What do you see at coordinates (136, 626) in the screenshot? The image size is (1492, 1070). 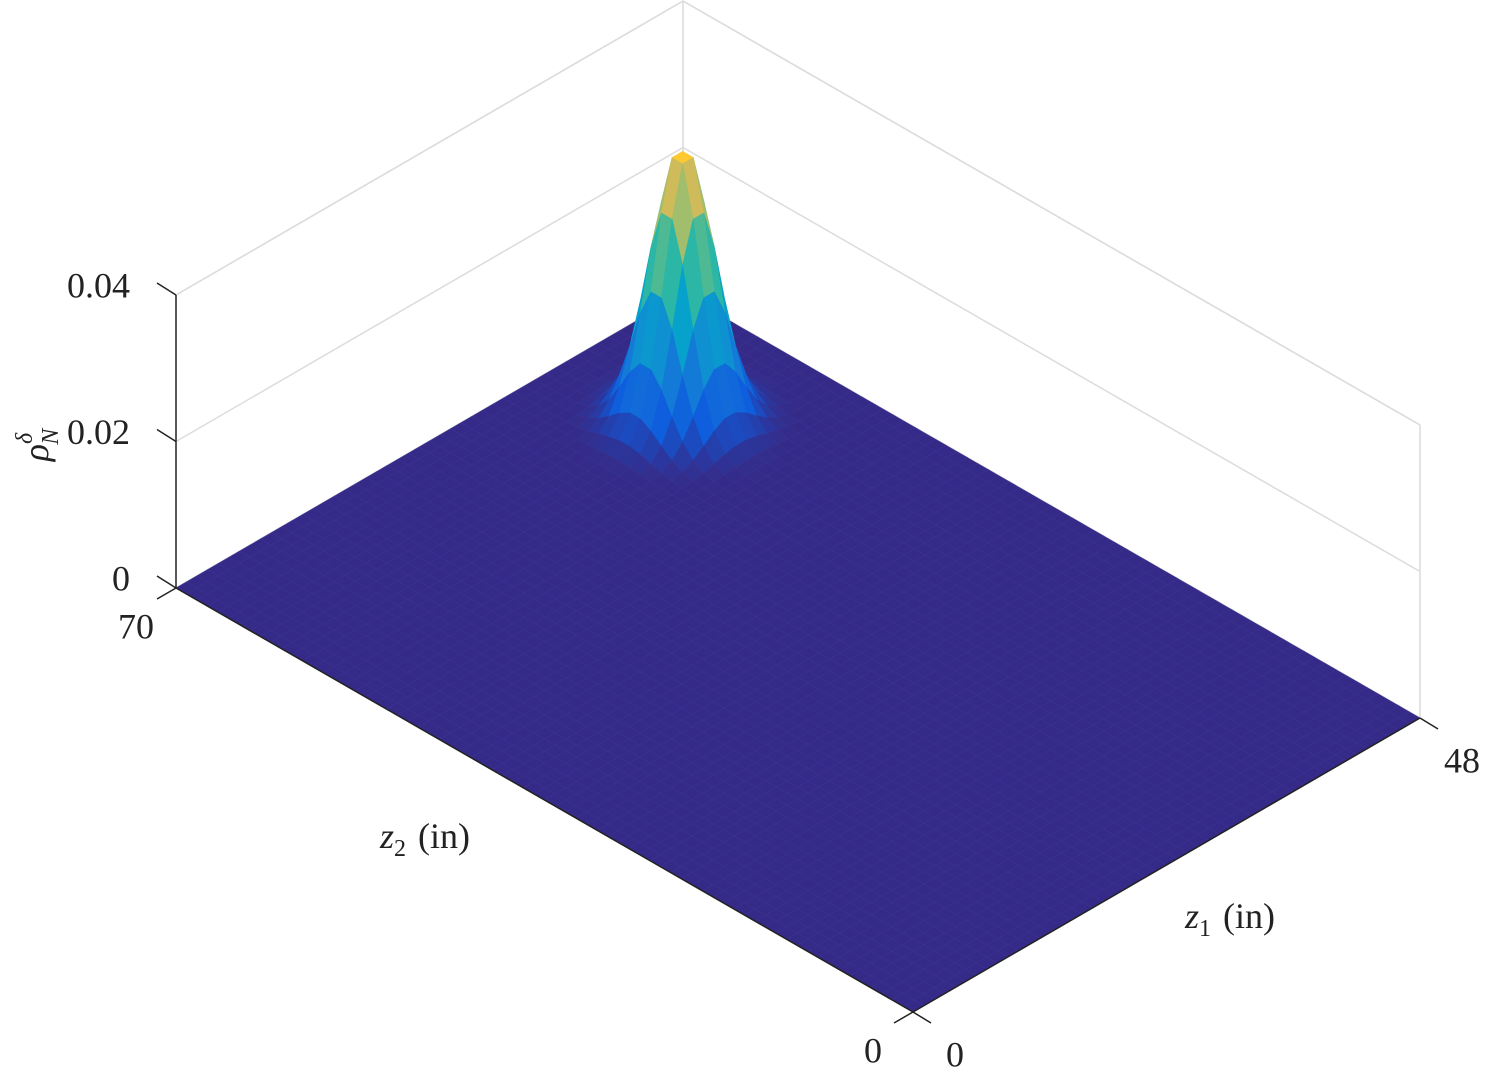 I see `y-tick-label: 70` at bounding box center [136, 626].